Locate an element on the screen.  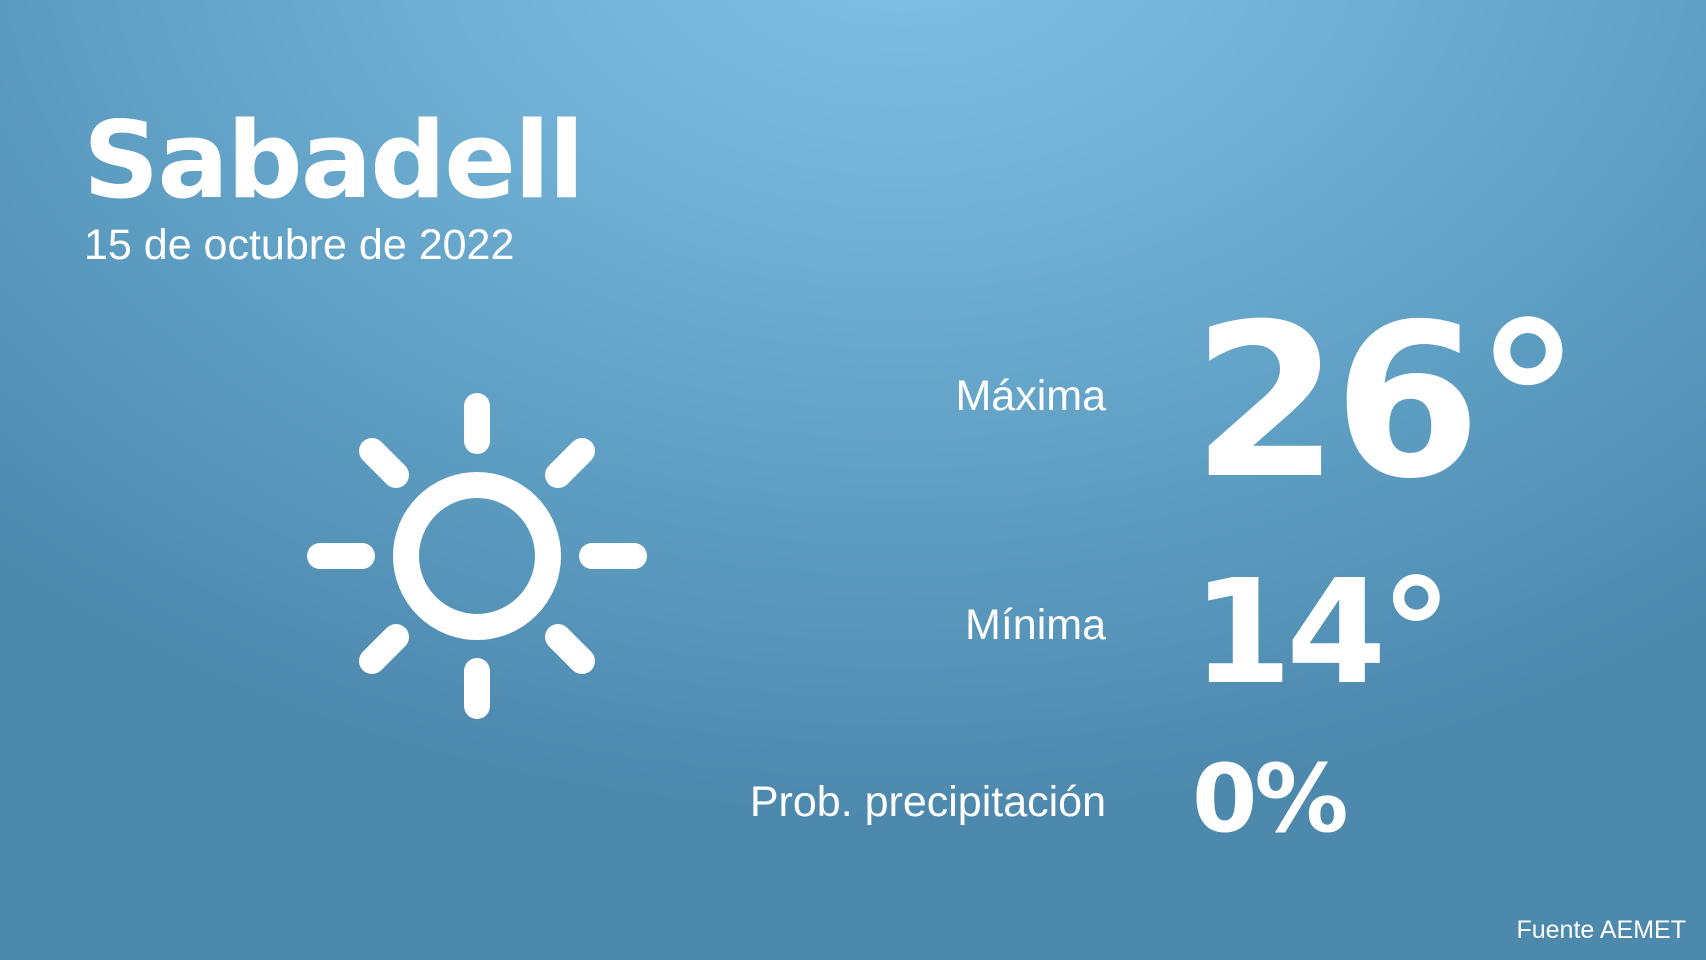
max-temp-label: Máxima is located at coordinates (1030, 396).